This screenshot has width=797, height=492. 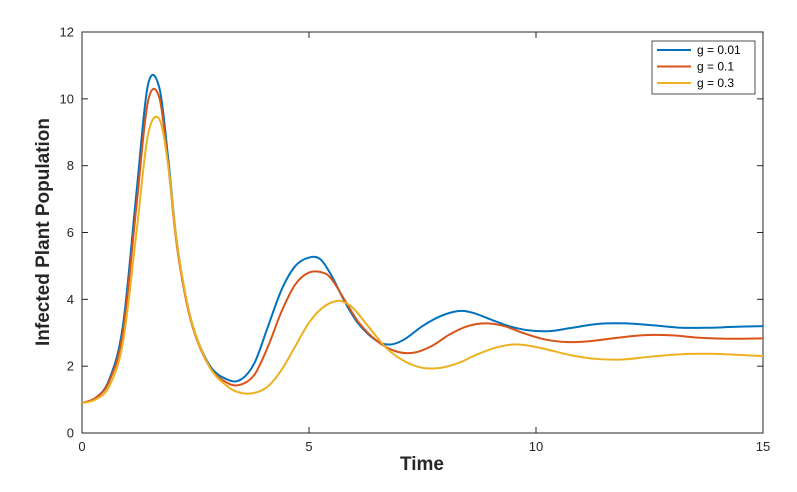 I want to click on x-tick-label: 0, so click(x=81, y=446).